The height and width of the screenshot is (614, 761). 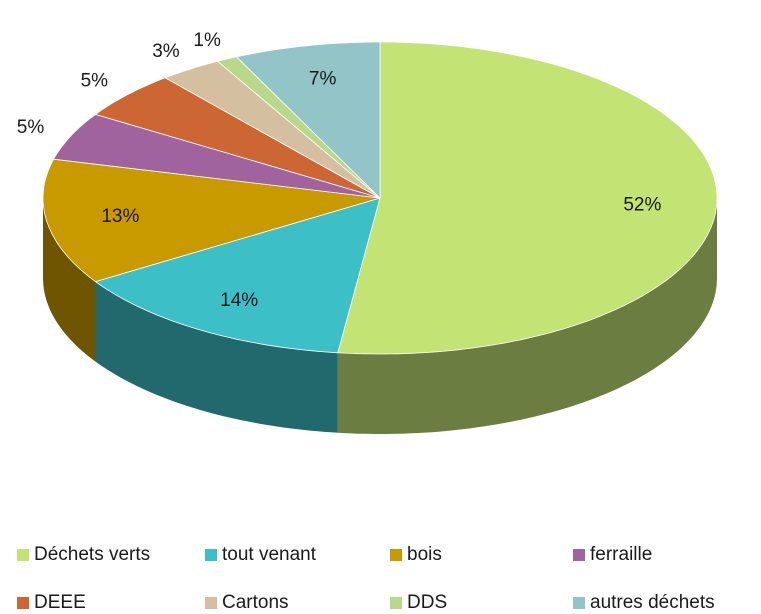 What do you see at coordinates (255, 602) in the screenshot?
I see `legend-label: Cartons` at bounding box center [255, 602].